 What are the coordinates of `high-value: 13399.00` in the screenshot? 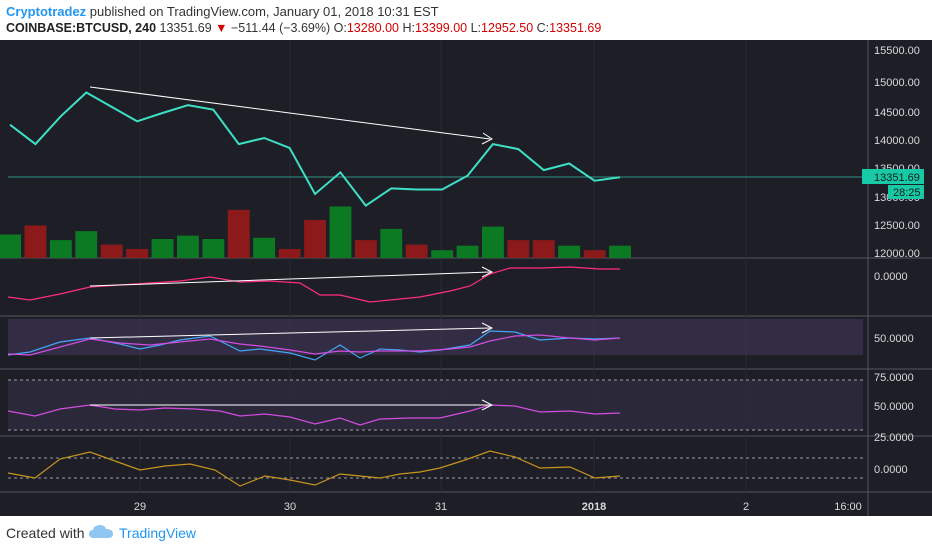 It's located at (441, 28).